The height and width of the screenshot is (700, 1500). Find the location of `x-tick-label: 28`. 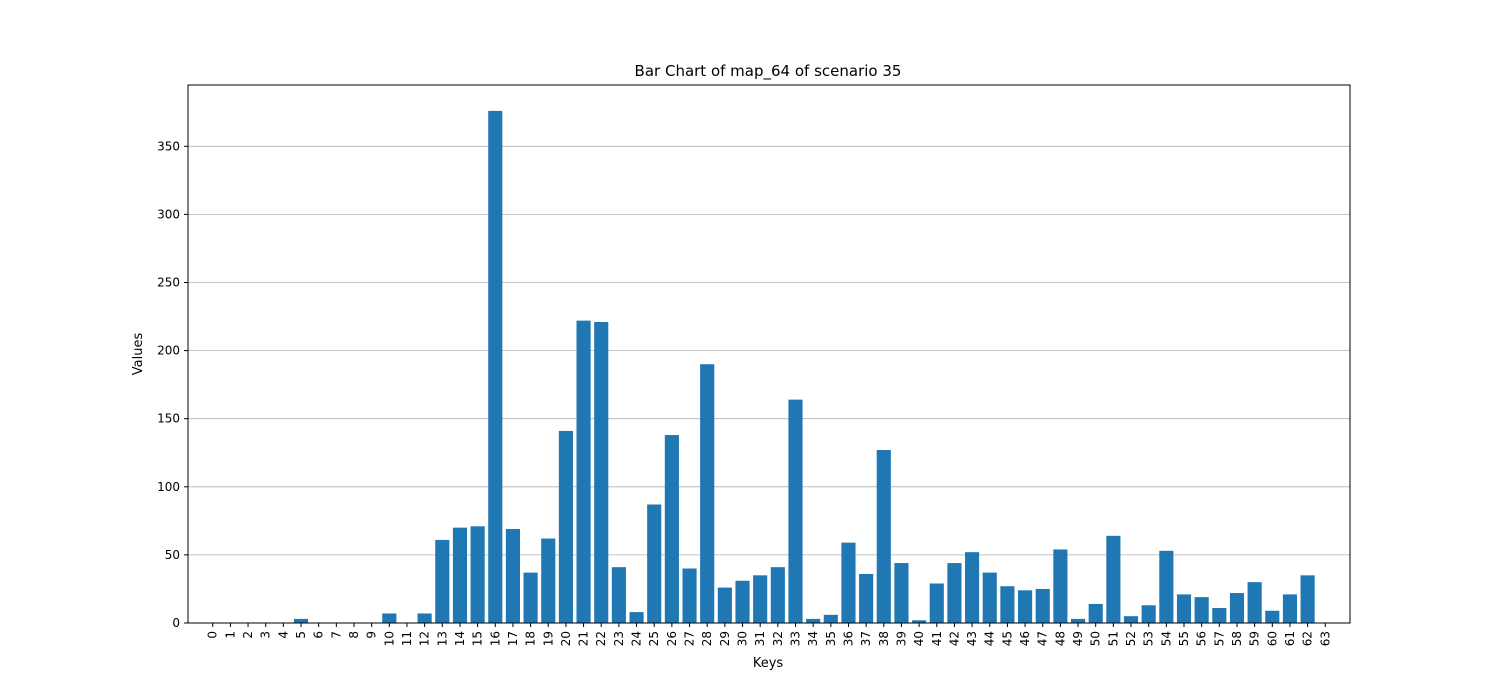

x-tick-label: 28 is located at coordinates (707, 638).